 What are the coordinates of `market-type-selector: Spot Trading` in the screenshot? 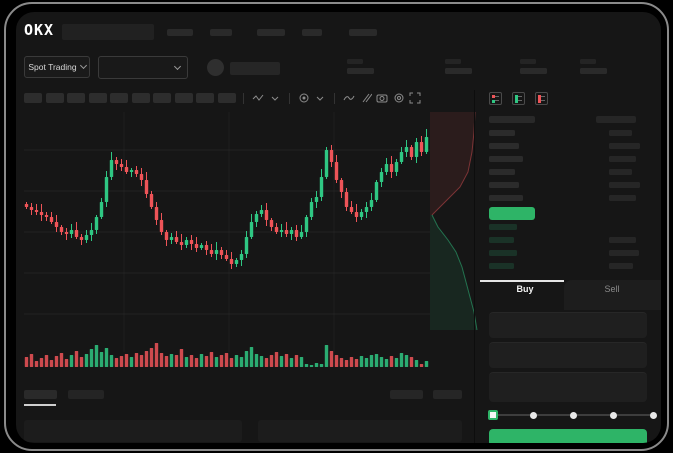 It's located at (57, 67).